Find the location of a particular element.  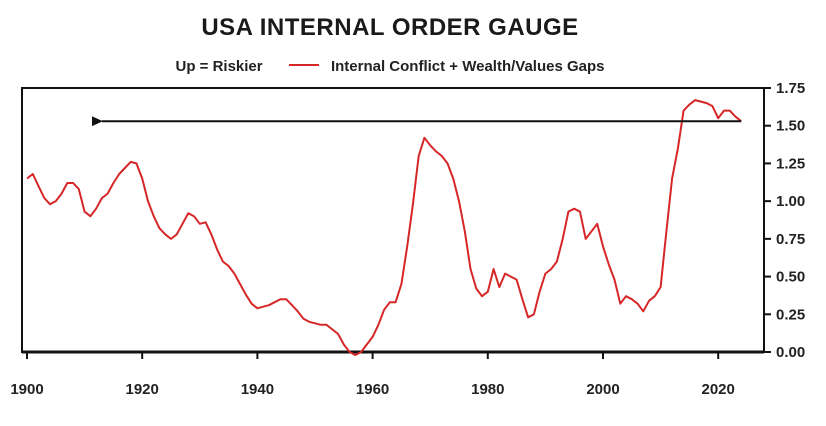

x-tick-label: 2000 is located at coordinates (602, 389).